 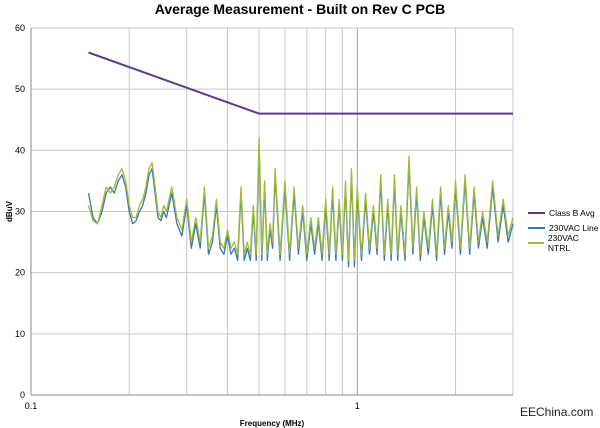 What do you see at coordinates (300, 83) in the screenshot?
I see `series-line-class-b-avg` at bounding box center [300, 83].